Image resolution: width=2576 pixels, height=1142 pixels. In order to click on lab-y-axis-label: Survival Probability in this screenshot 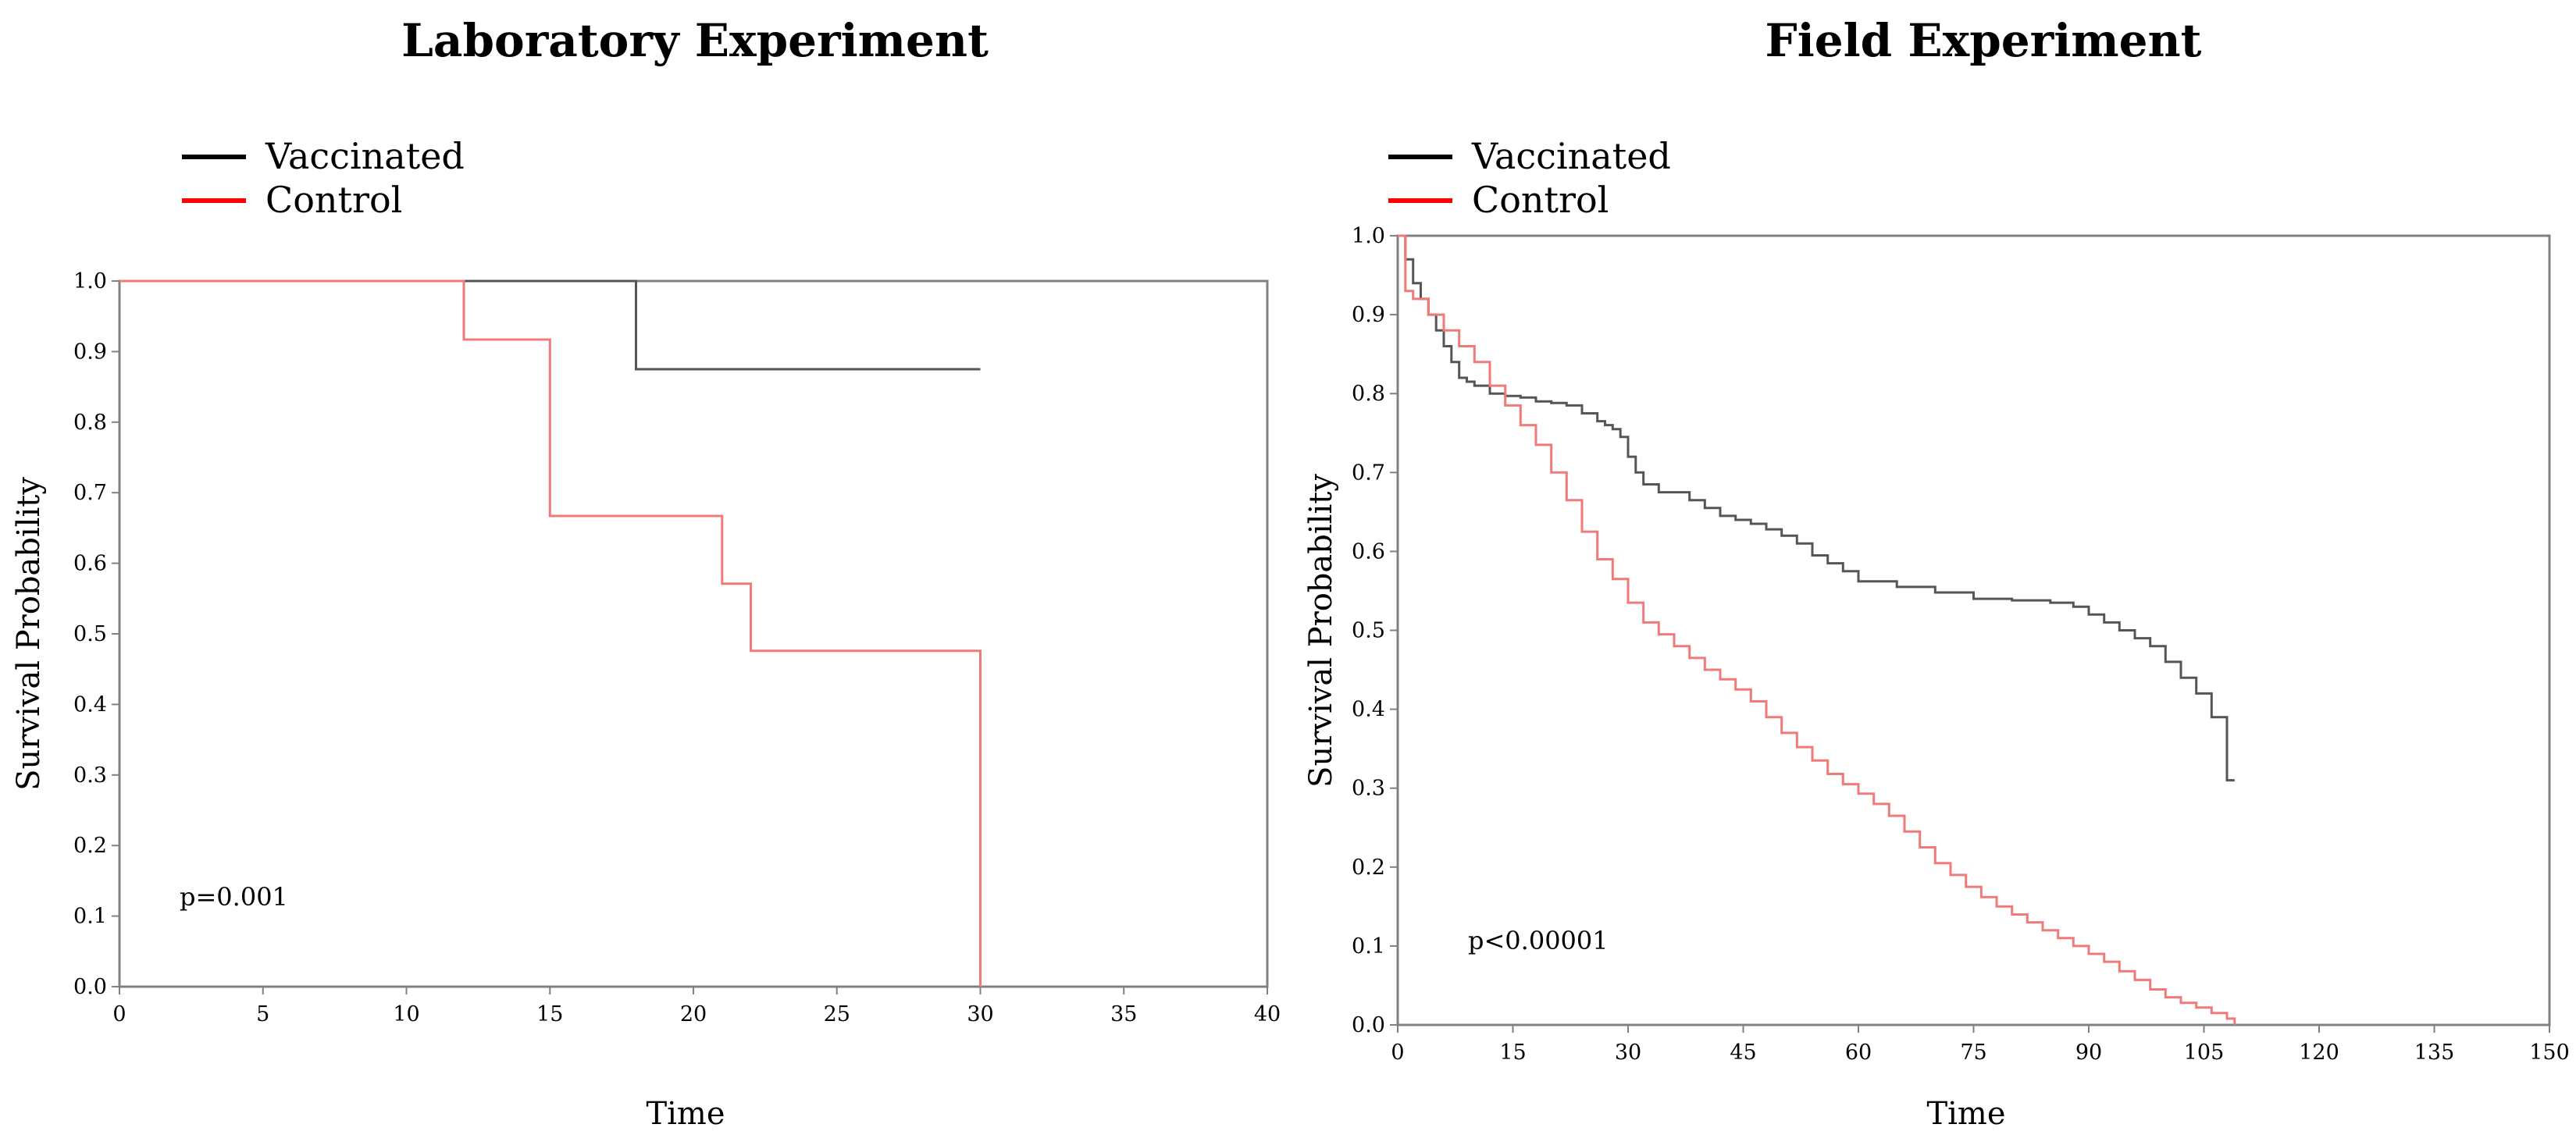, I will do `click(29, 634)`.